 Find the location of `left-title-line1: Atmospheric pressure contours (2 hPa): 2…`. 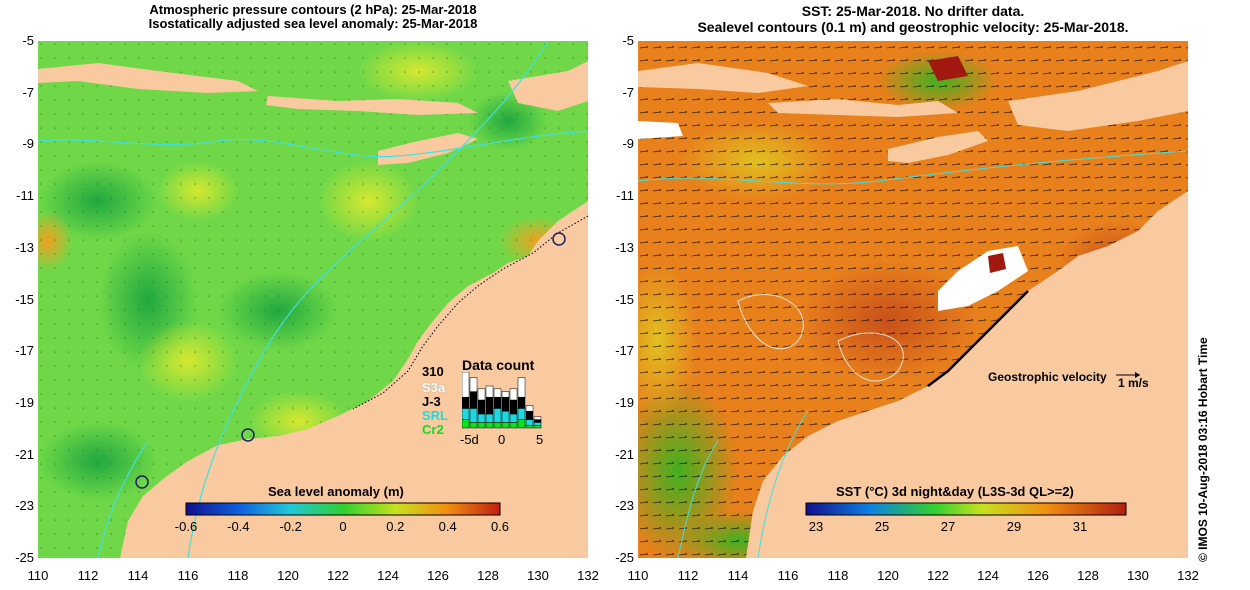

left-title-line1: Atmospheric pressure contours (2 hPa): 2… is located at coordinates (313, 9).